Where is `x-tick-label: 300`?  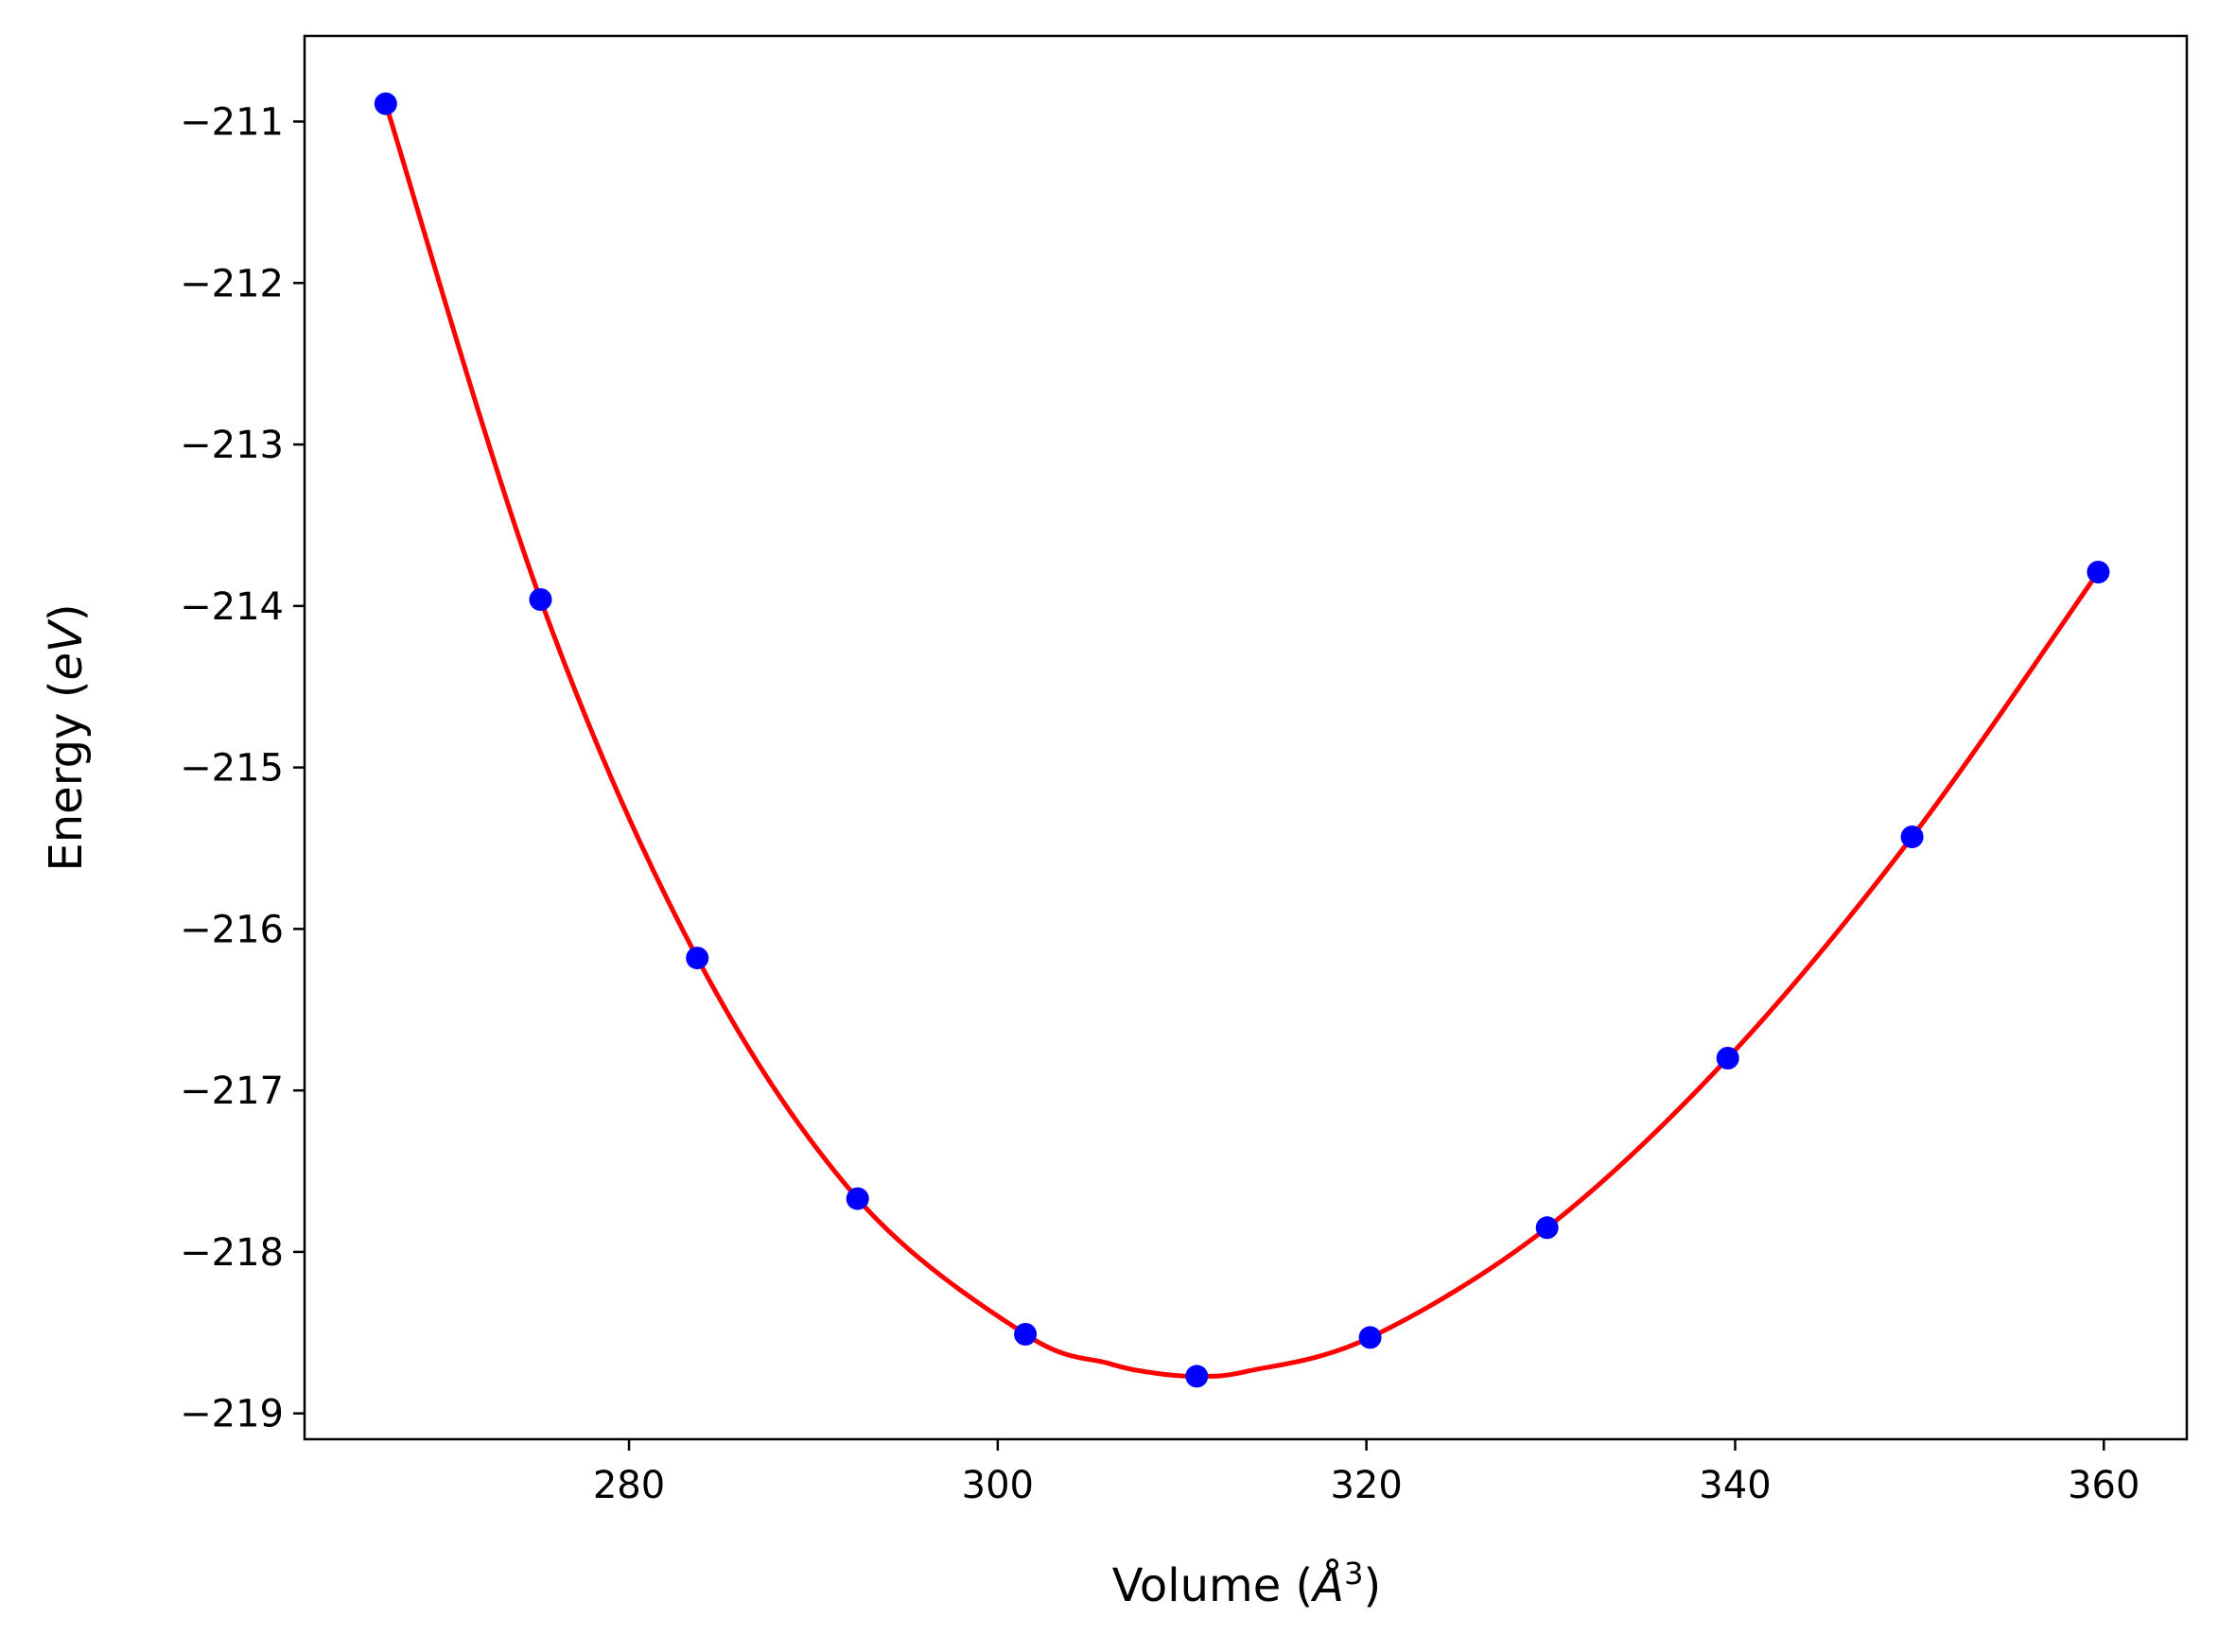 x-tick-label: 300 is located at coordinates (998, 1486).